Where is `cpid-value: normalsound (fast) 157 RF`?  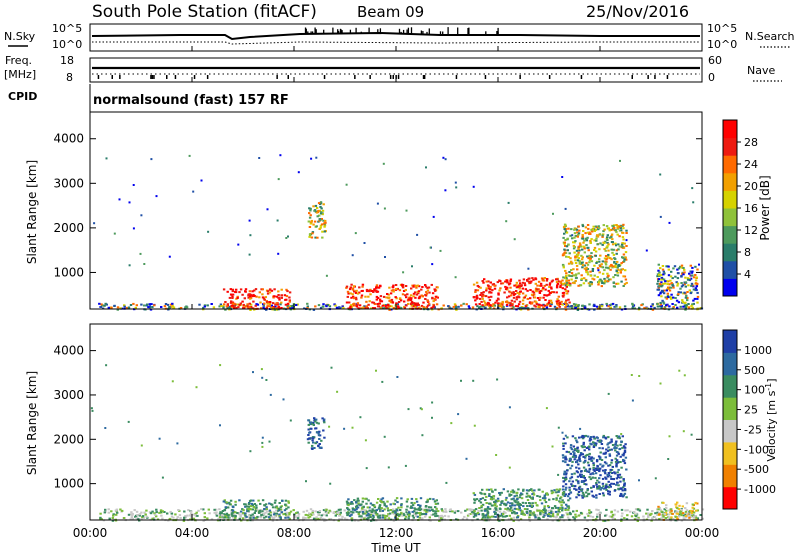 cpid-value: normalsound (fast) 157 RF is located at coordinates (191, 100).